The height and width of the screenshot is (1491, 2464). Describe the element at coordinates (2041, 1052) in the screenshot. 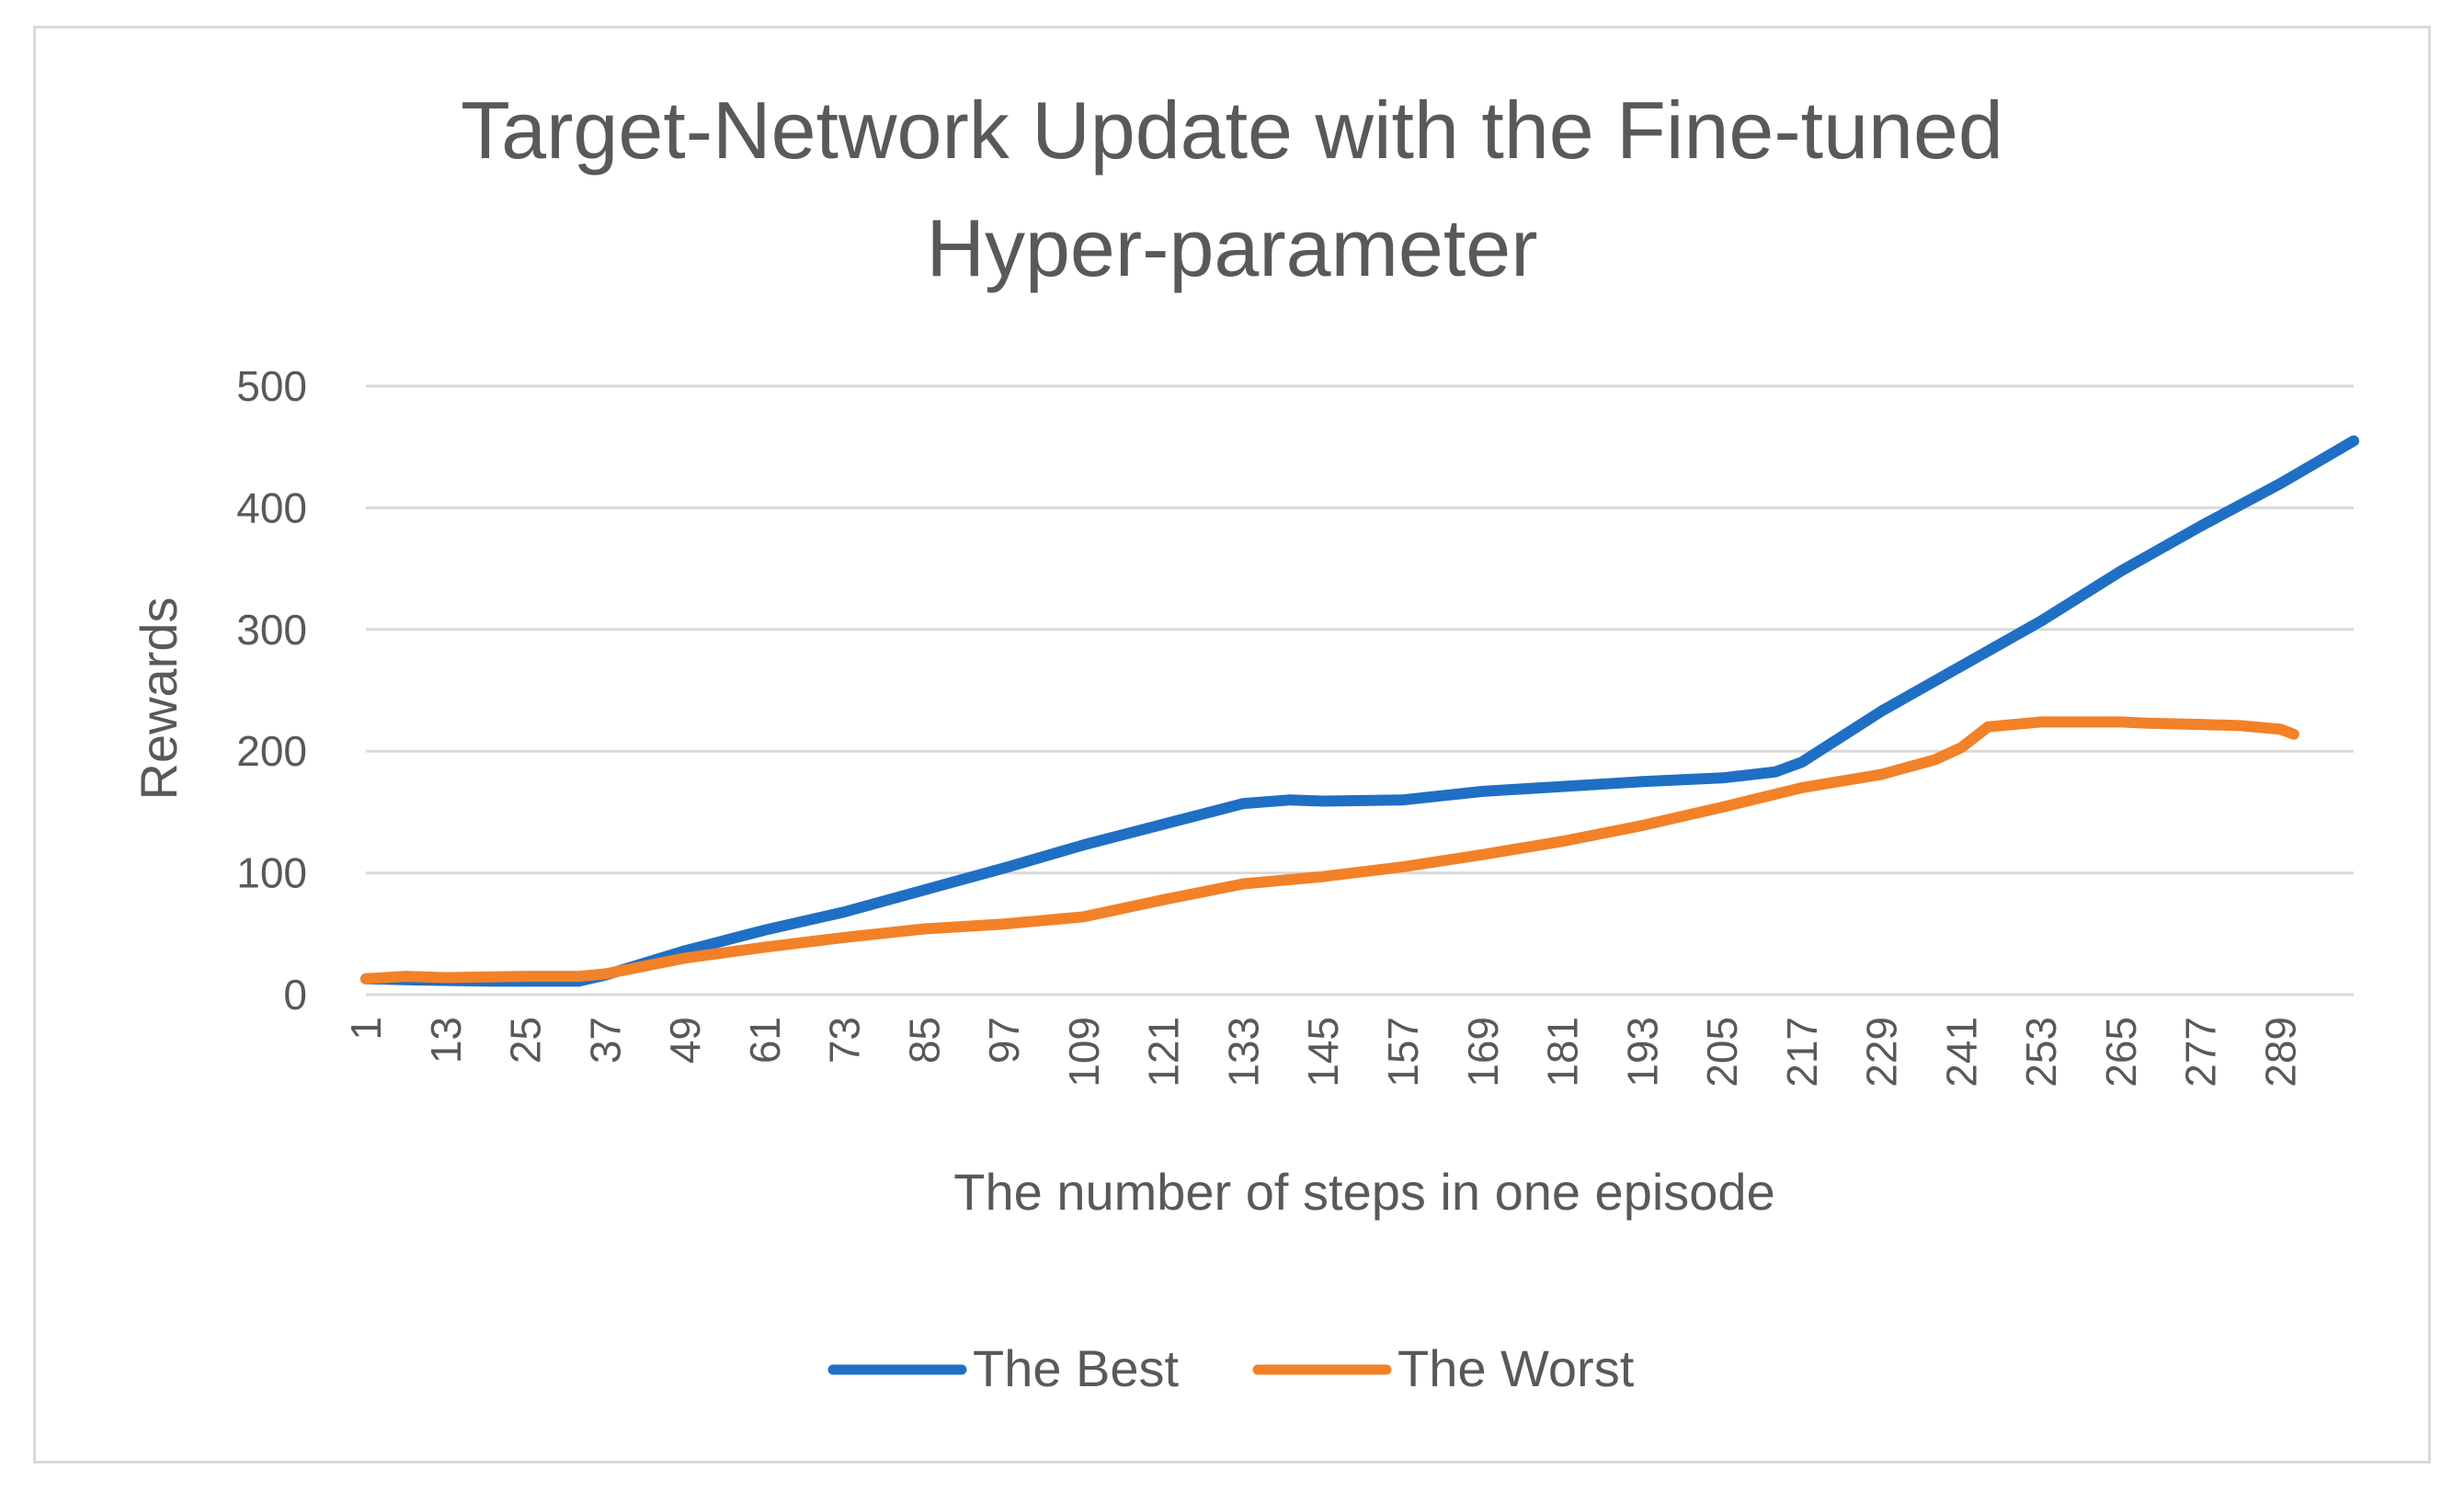

I see `x-tick-label: 253` at that location.